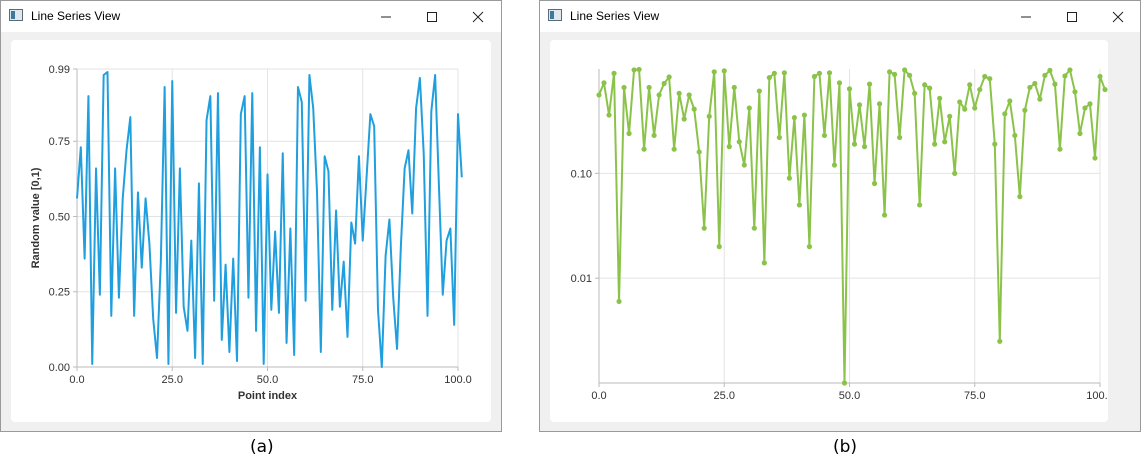  Describe the element at coordinates (581, 174) in the screenshot. I see `y-tick-label: 0.10` at that location.